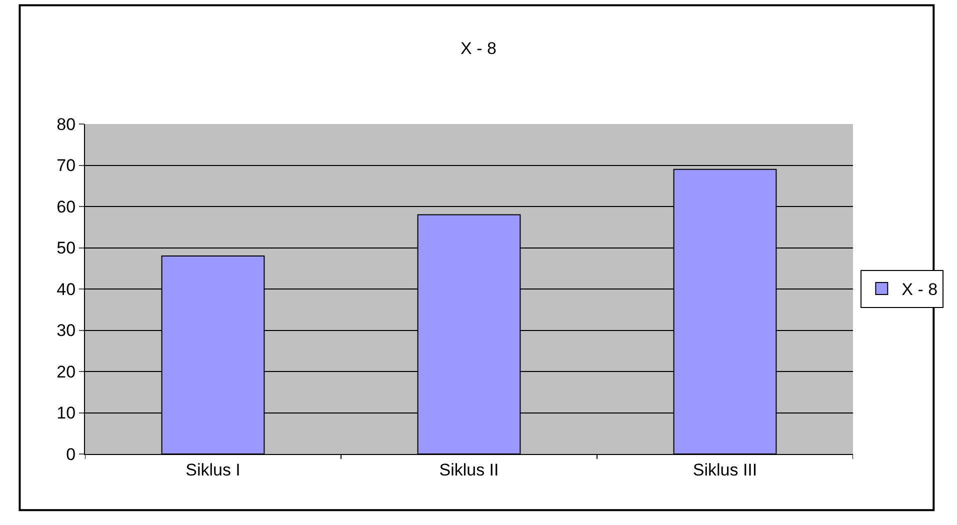  What do you see at coordinates (213, 470) in the screenshot?
I see `x-tick-label: Siklus I` at bounding box center [213, 470].